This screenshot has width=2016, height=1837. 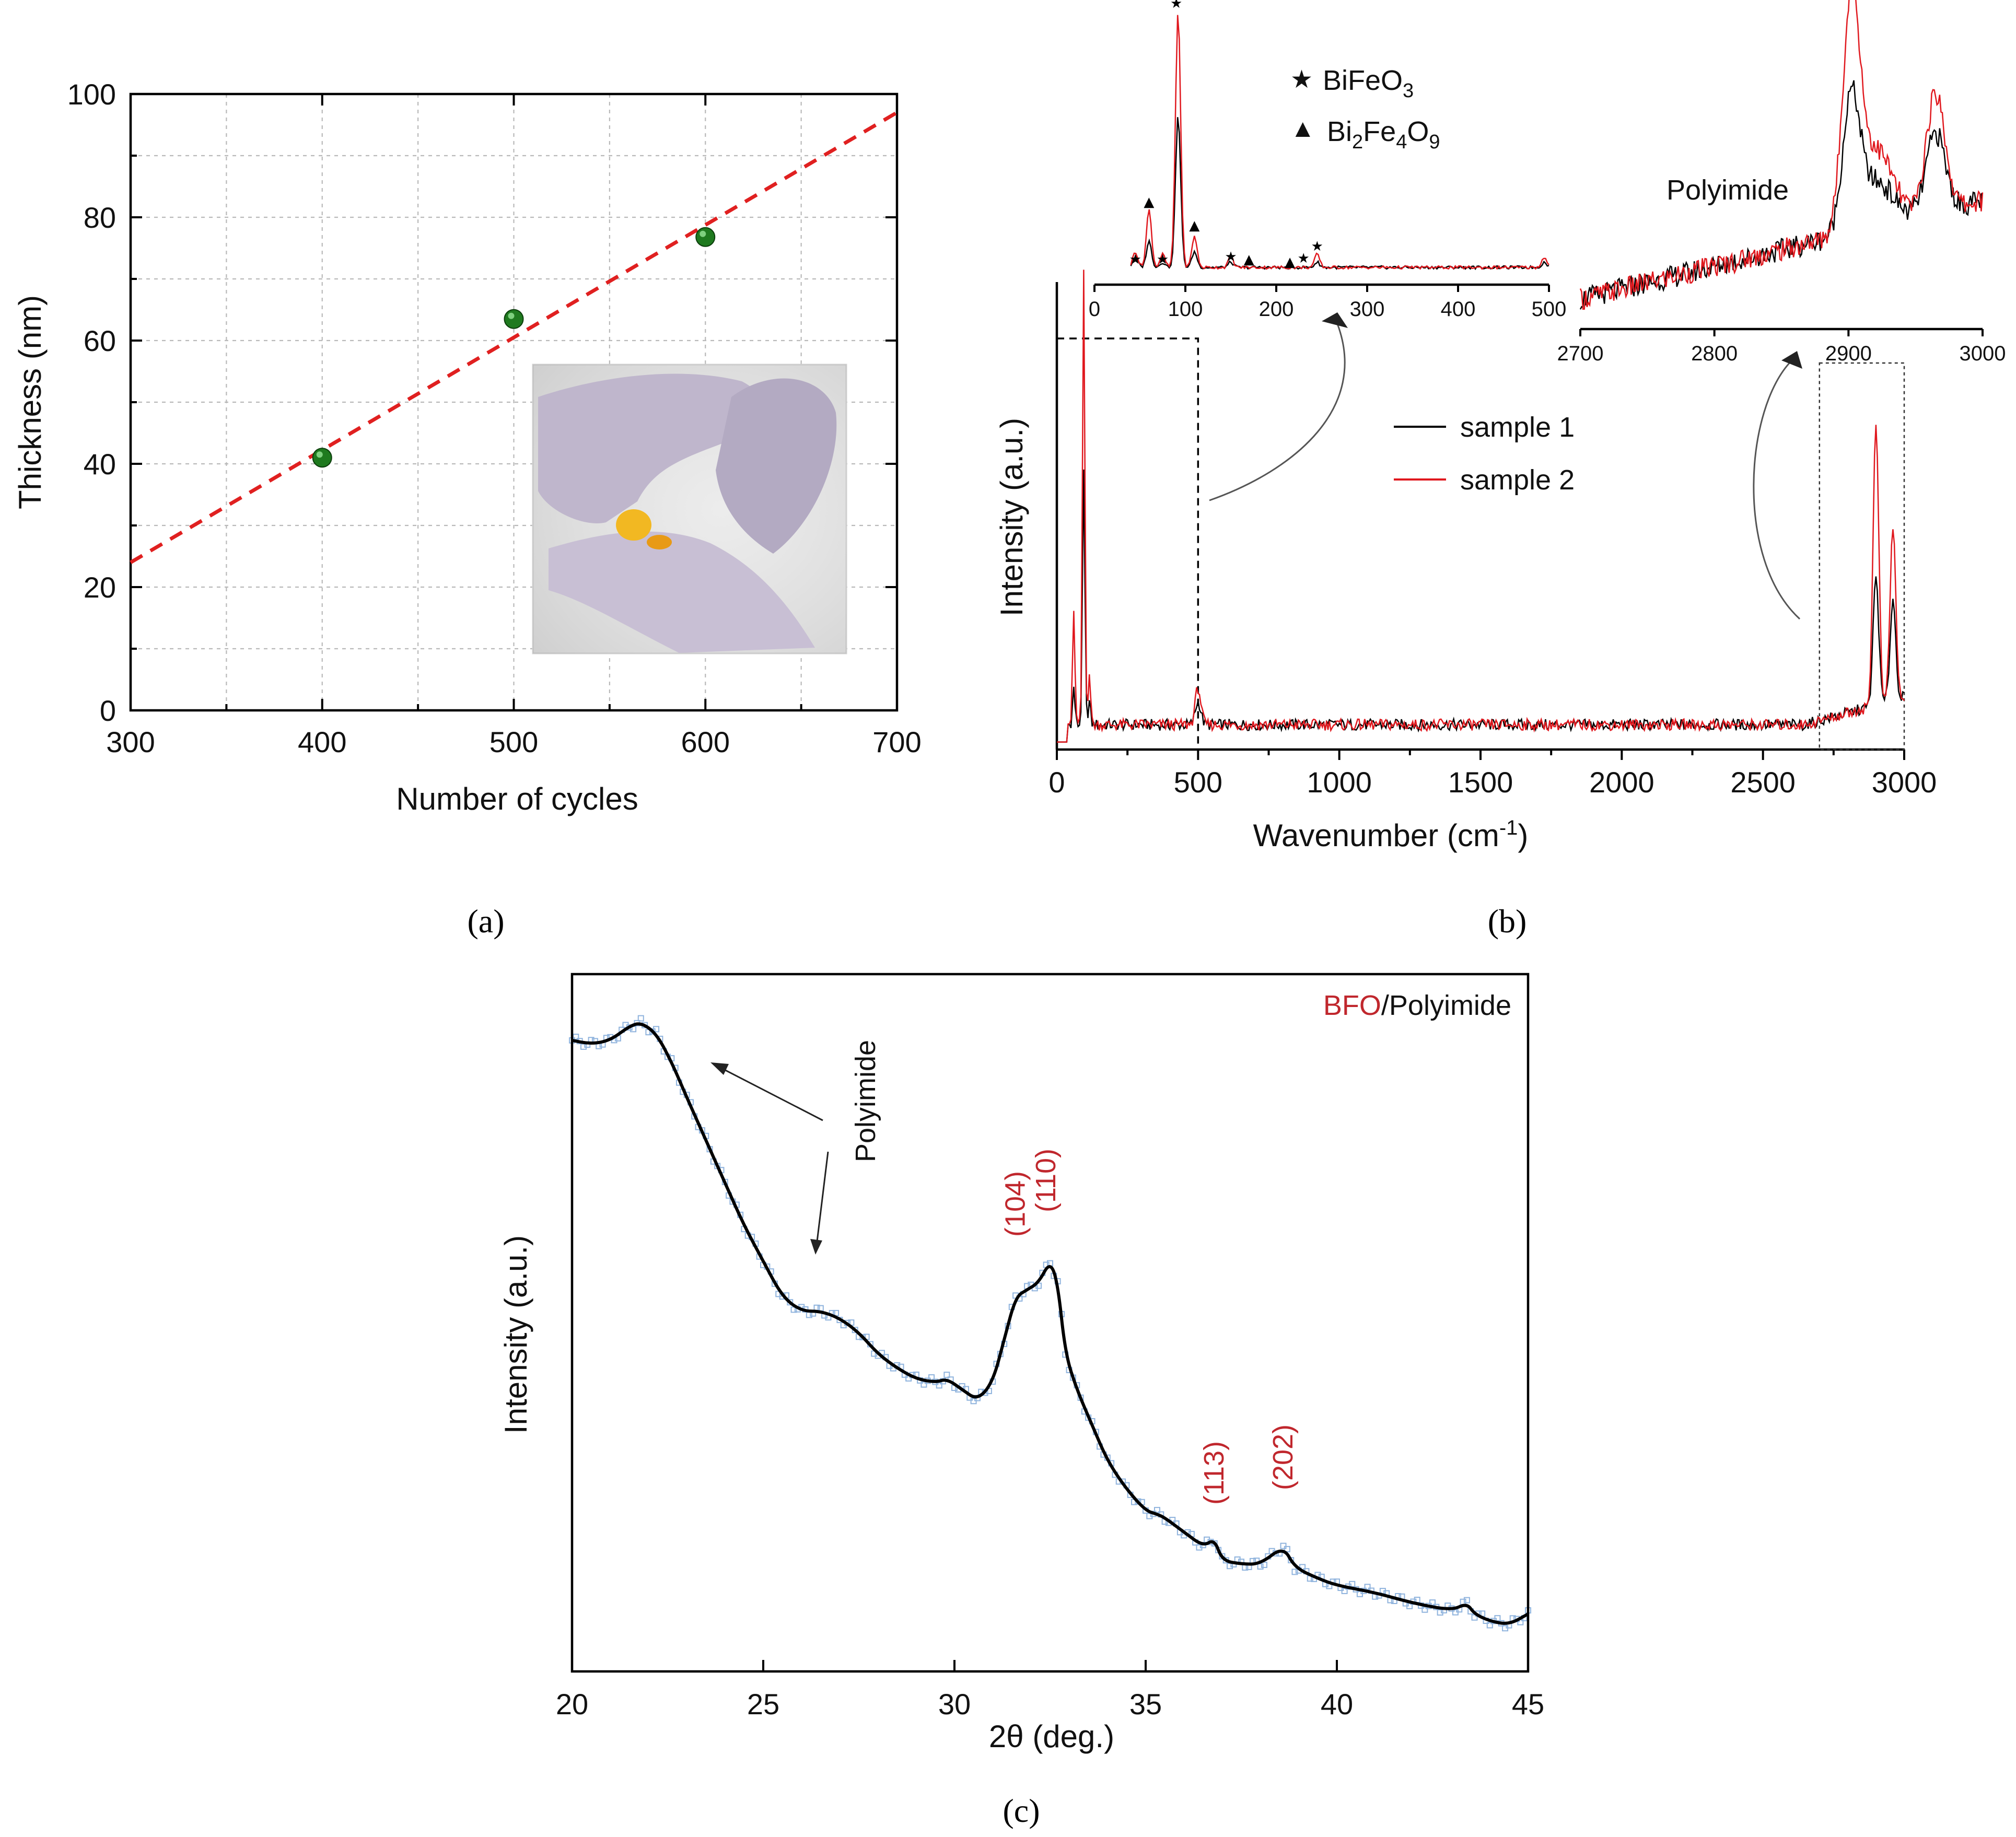 I want to click on zoom-box-low, so click(x=1127, y=544).